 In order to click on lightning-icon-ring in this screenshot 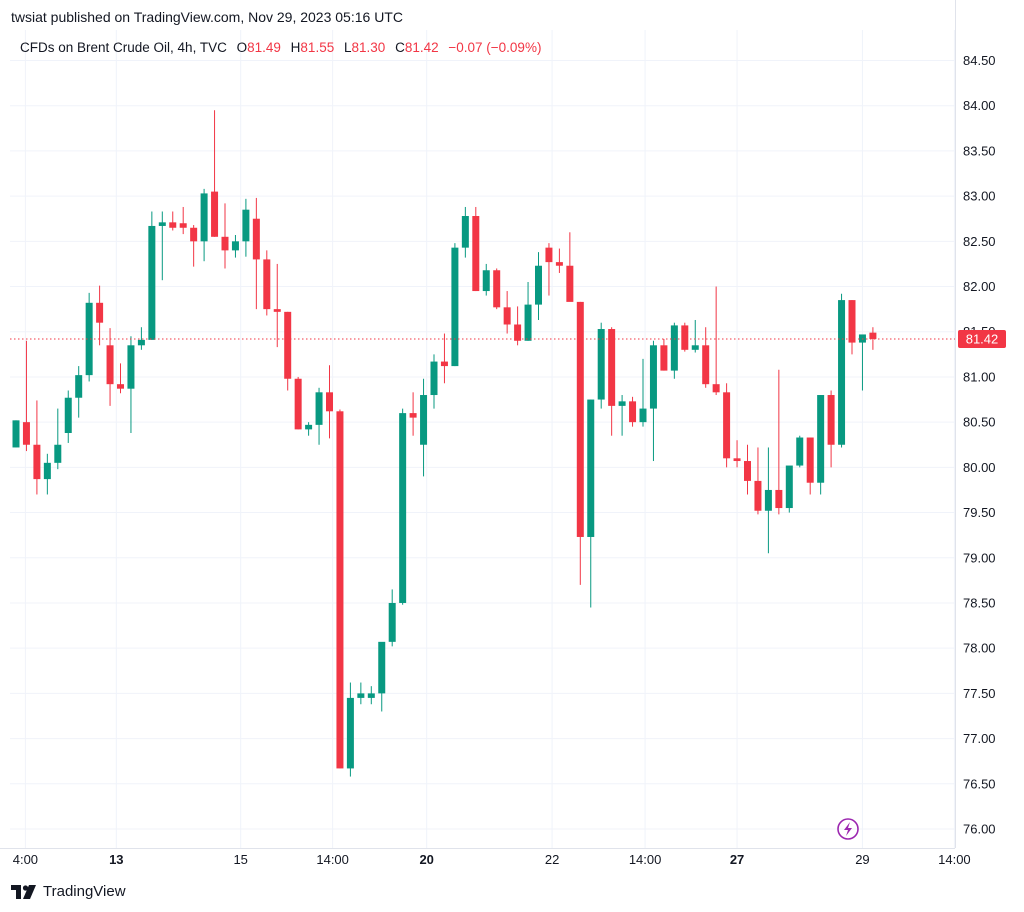, I will do `click(848, 829)`.